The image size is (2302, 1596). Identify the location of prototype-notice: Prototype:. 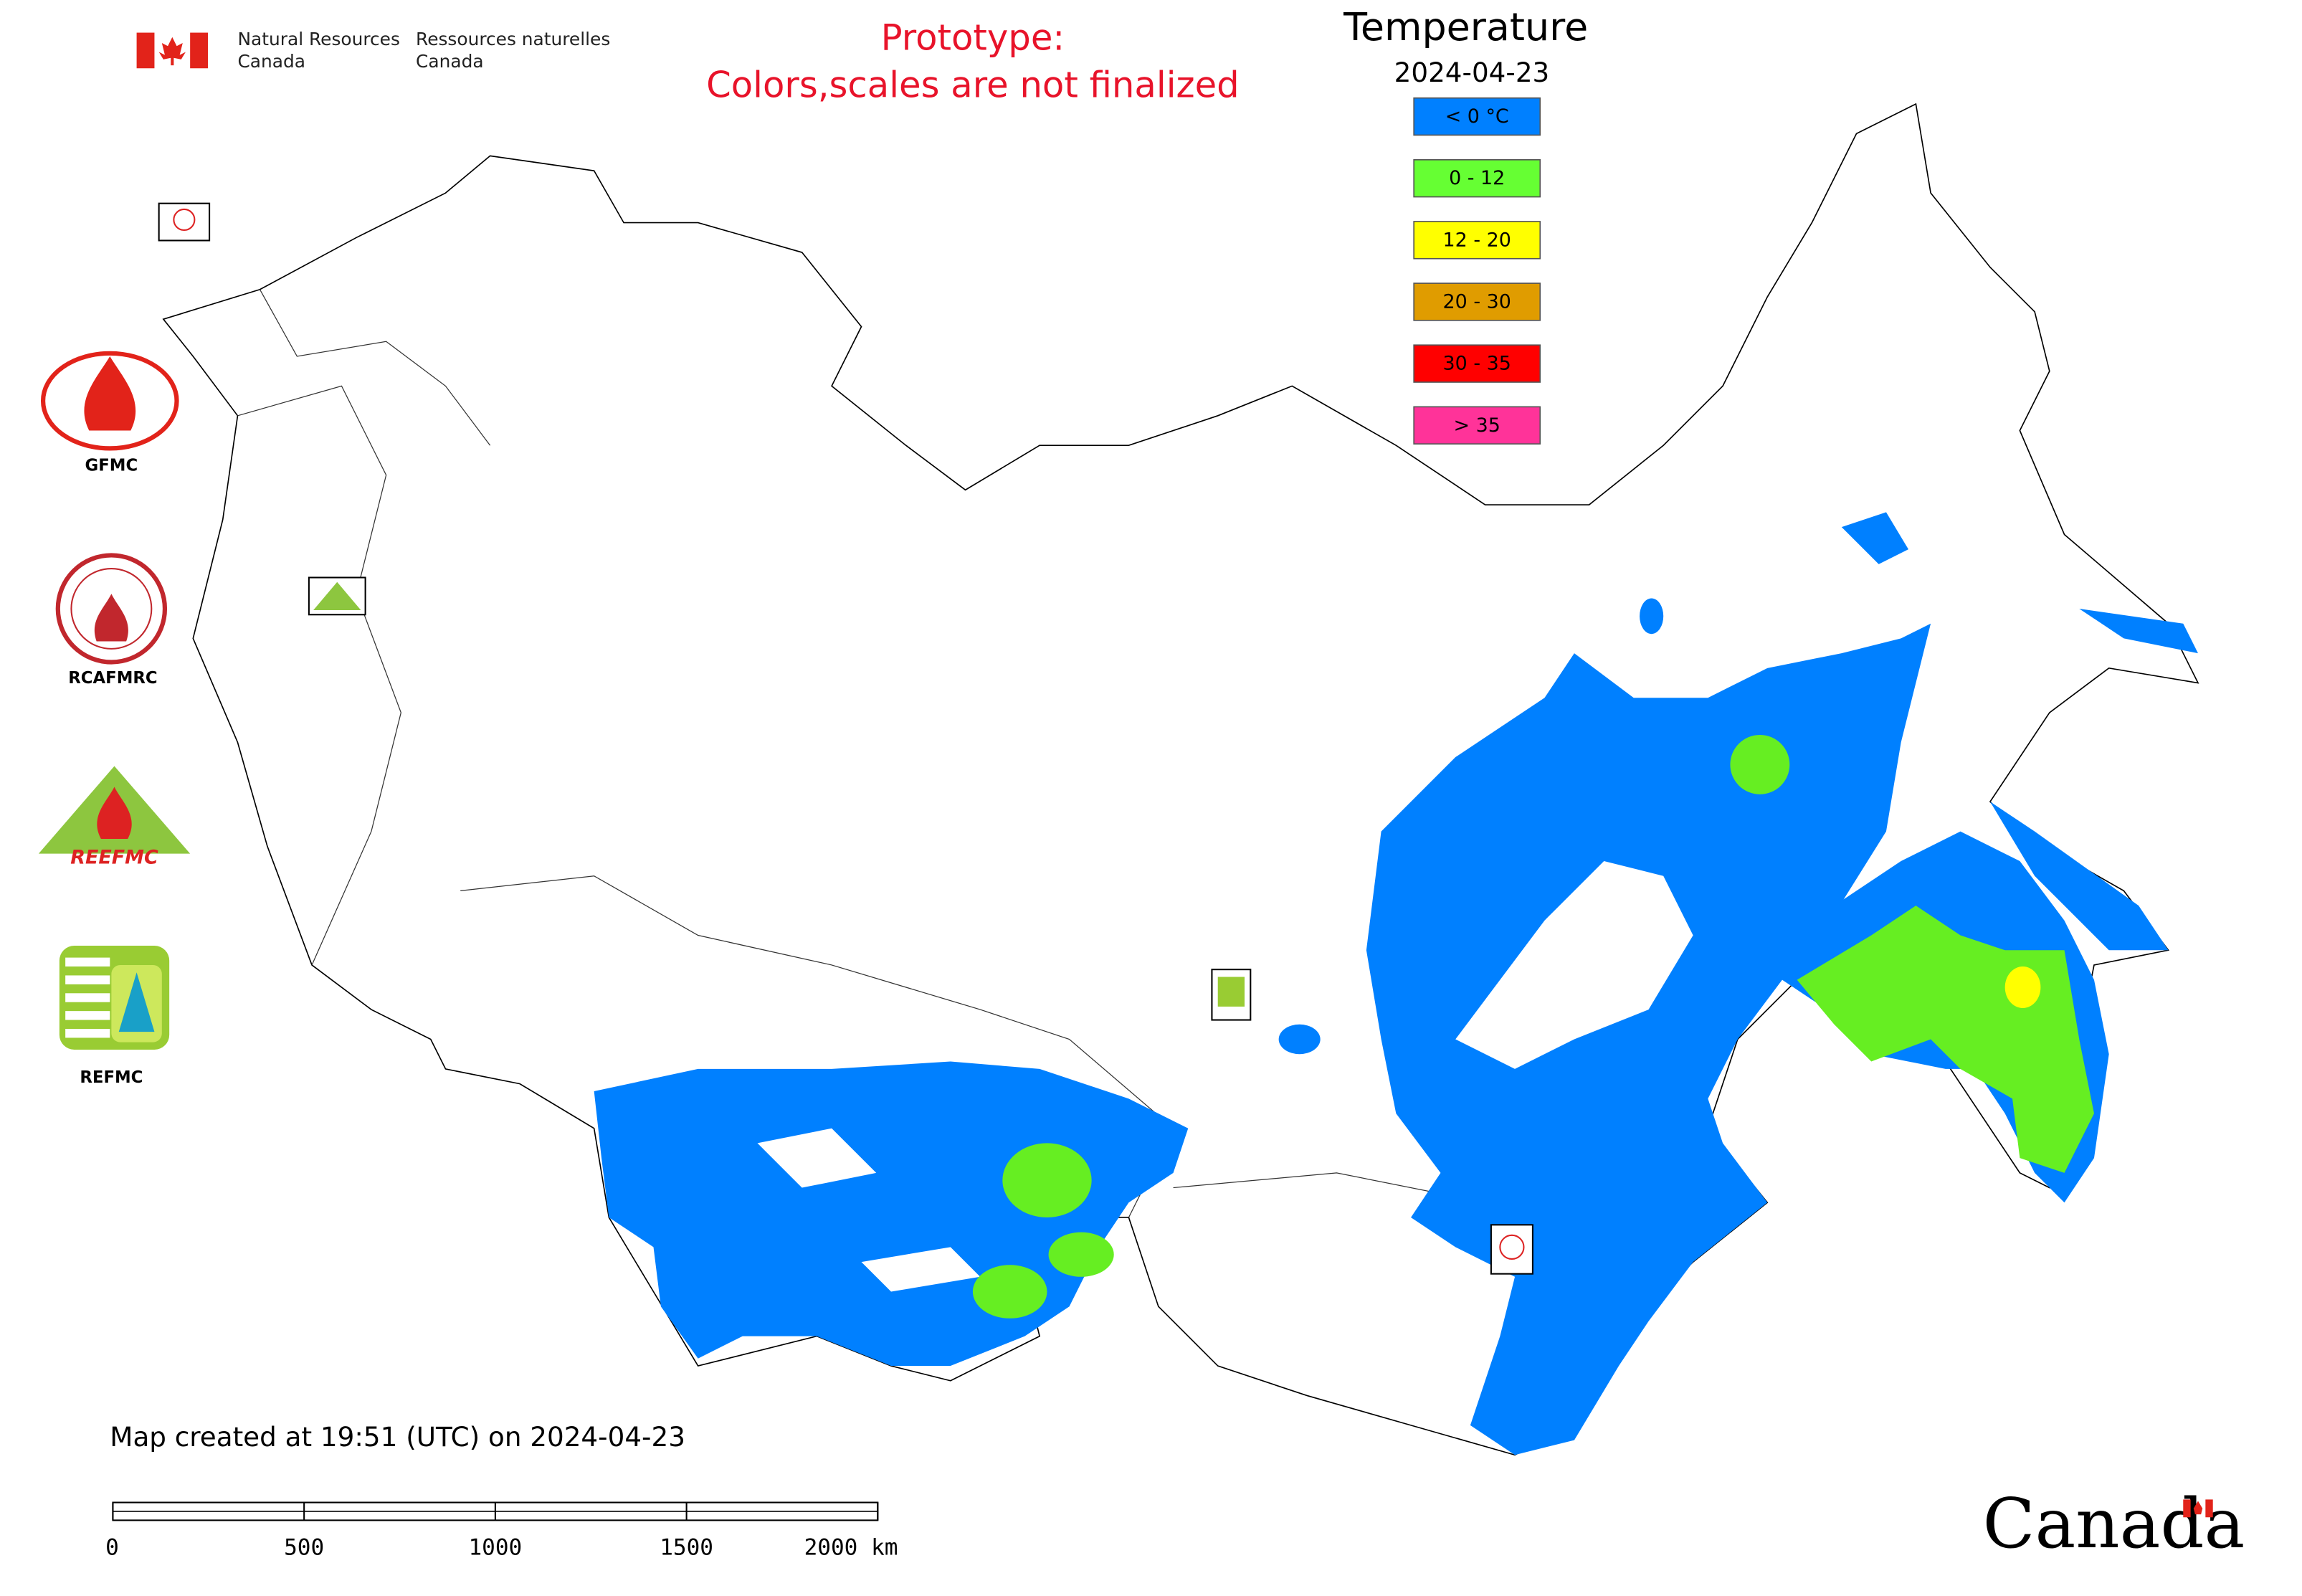
(973, 37).